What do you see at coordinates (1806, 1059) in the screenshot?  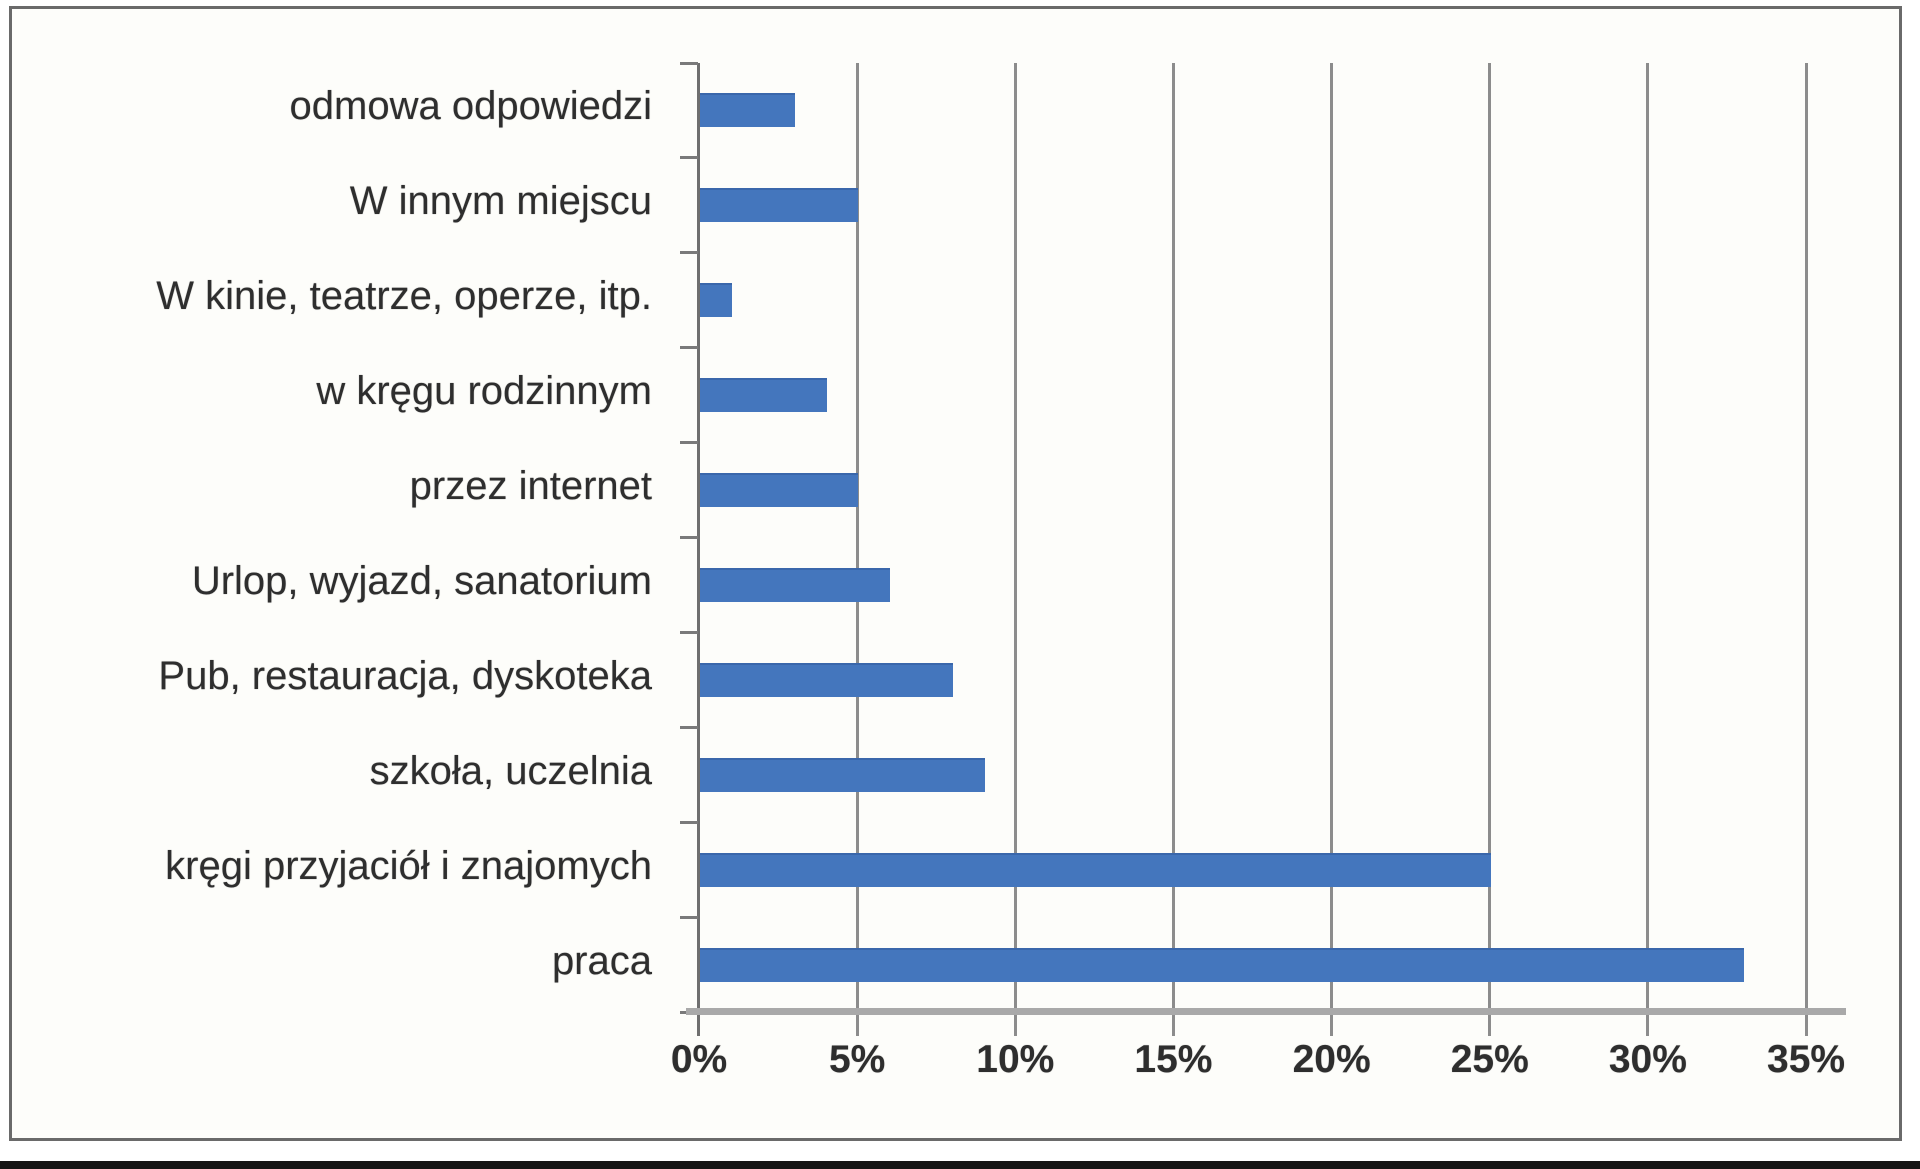 I see `x-tick-label: 35%` at bounding box center [1806, 1059].